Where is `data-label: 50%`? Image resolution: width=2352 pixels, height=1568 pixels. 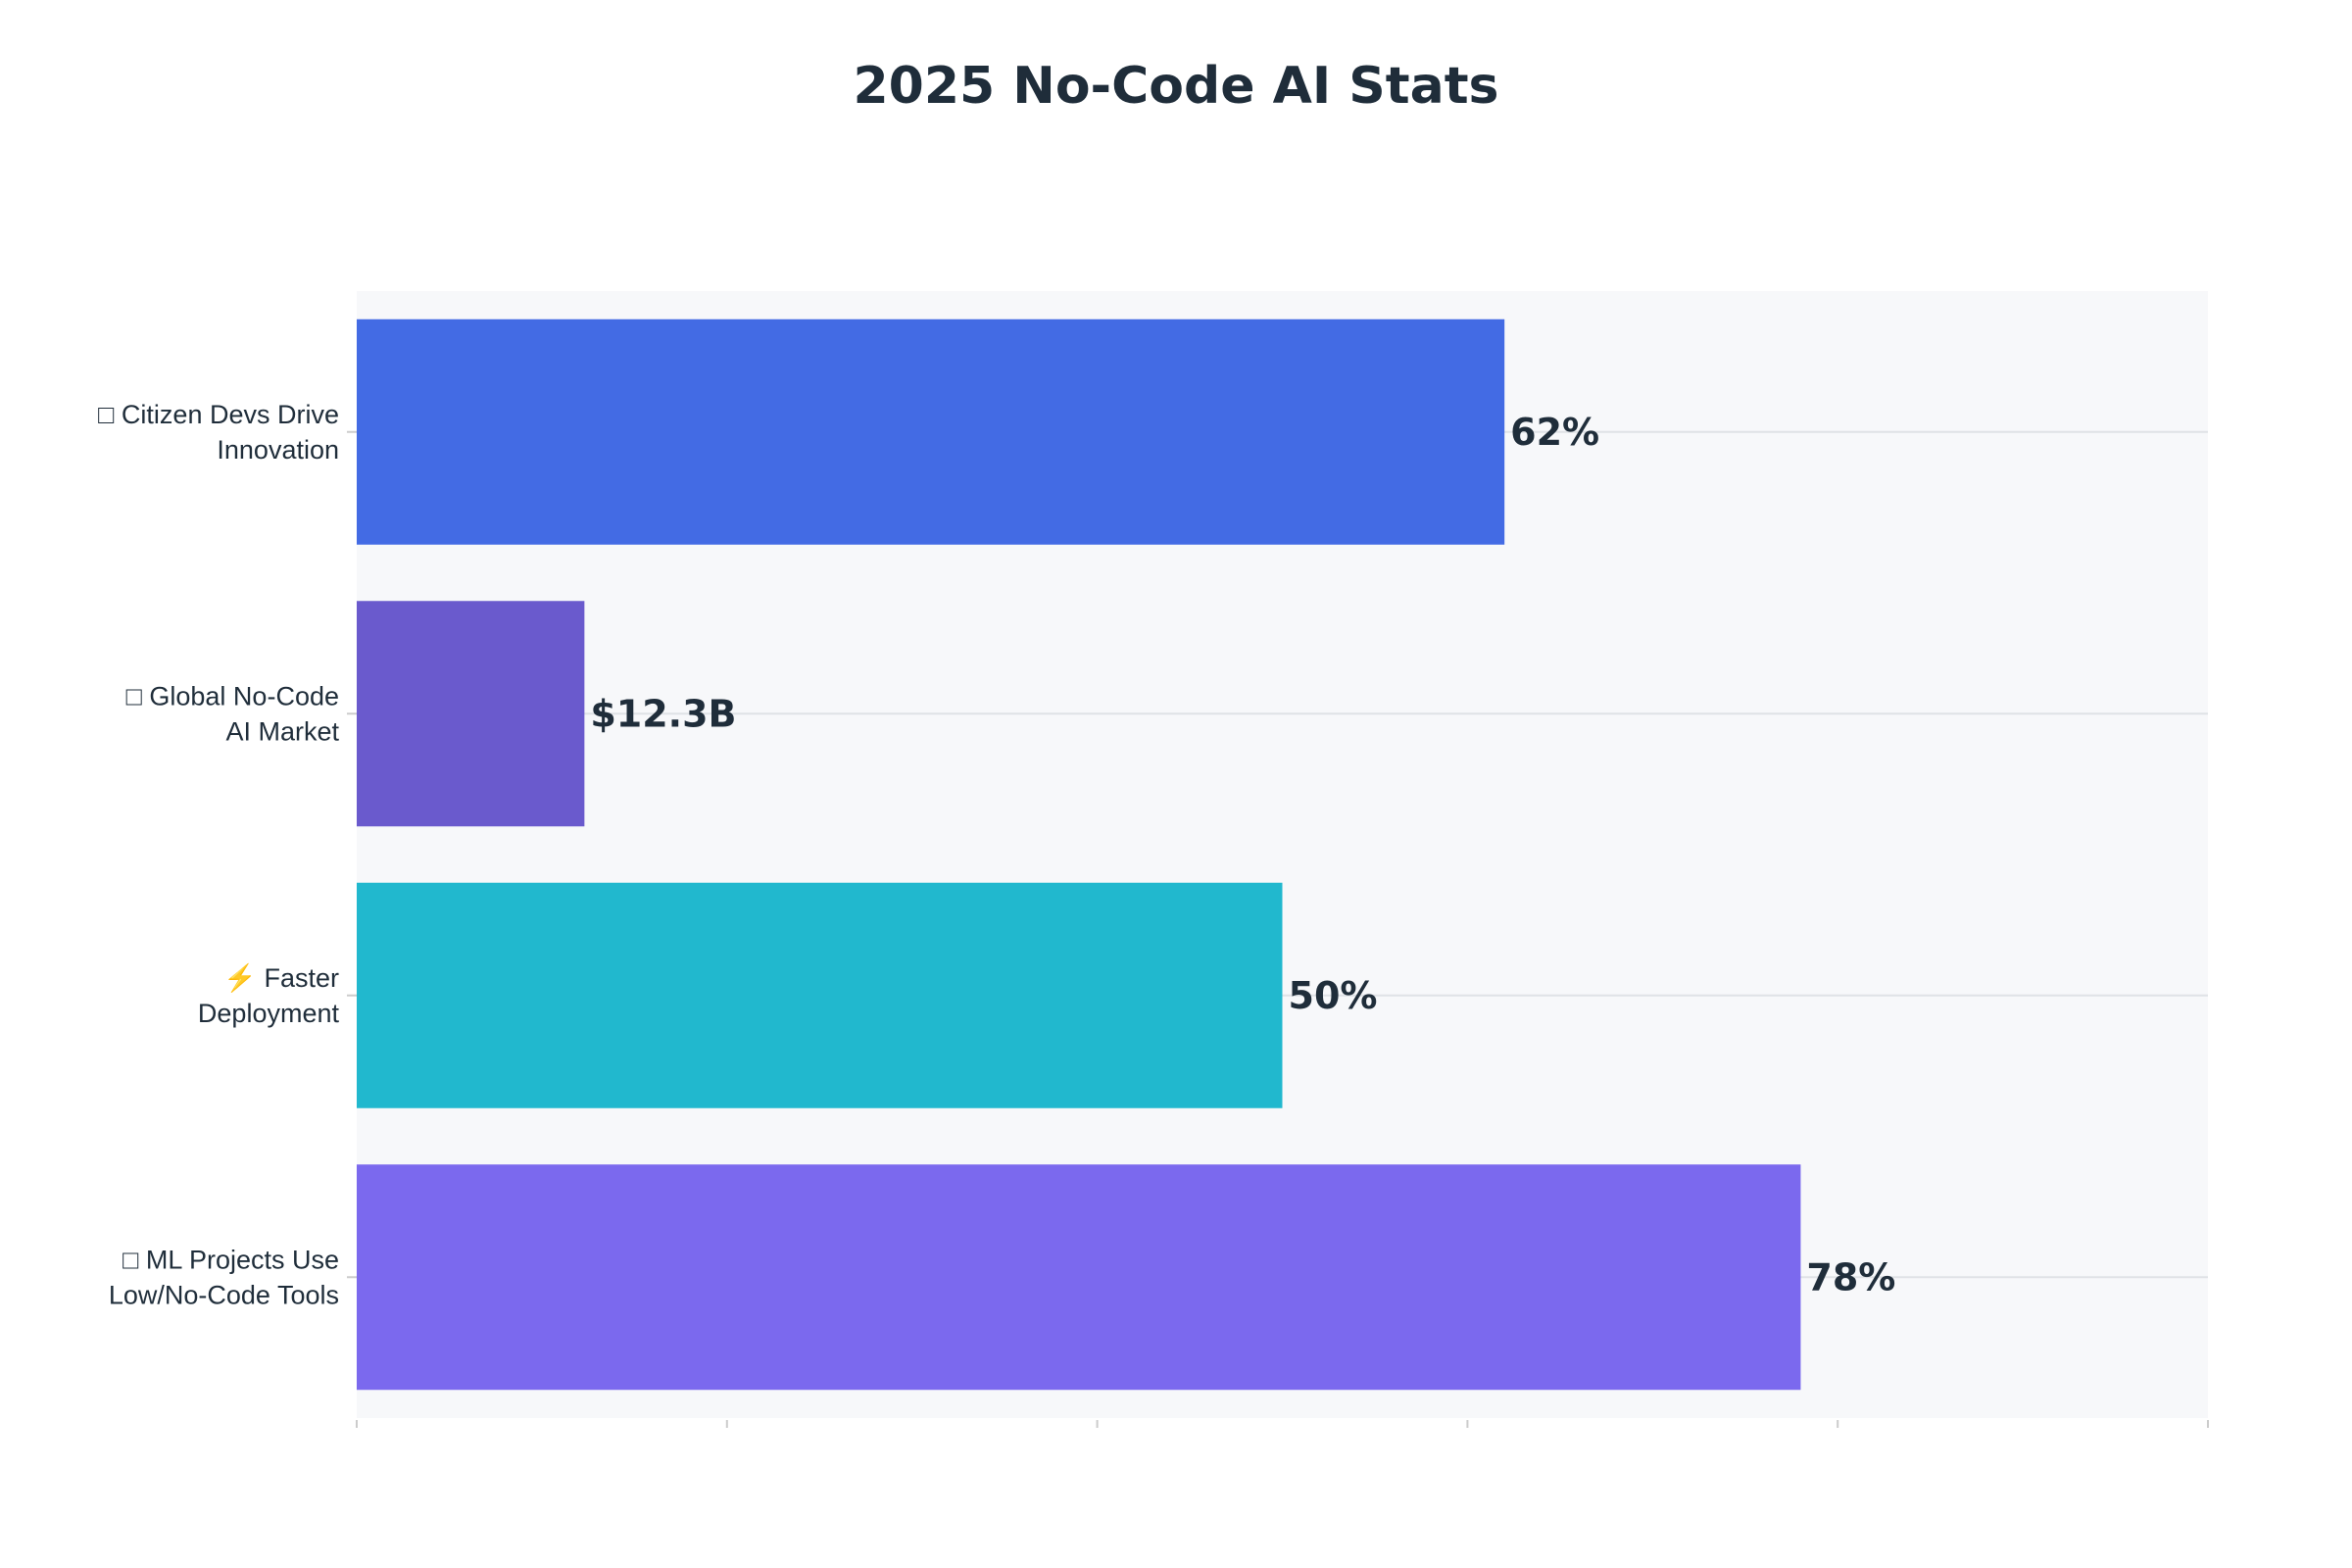 data-label: 50% is located at coordinates (1333, 995).